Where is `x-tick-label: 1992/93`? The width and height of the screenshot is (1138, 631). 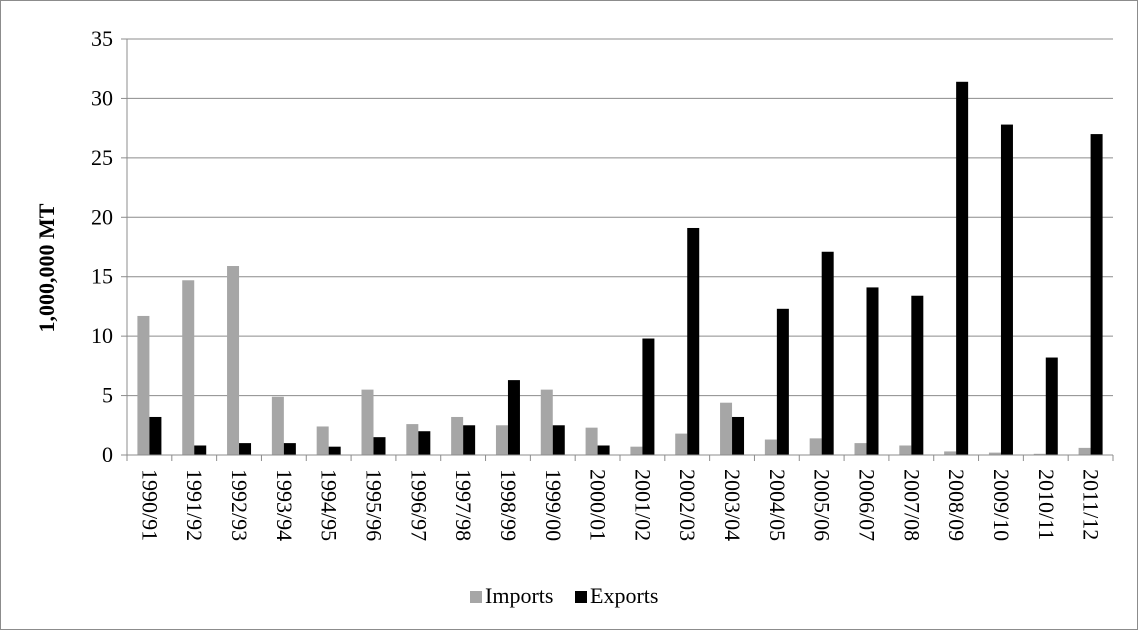 x-tick-label: 1992/93 is located at coordinates (239, 505).